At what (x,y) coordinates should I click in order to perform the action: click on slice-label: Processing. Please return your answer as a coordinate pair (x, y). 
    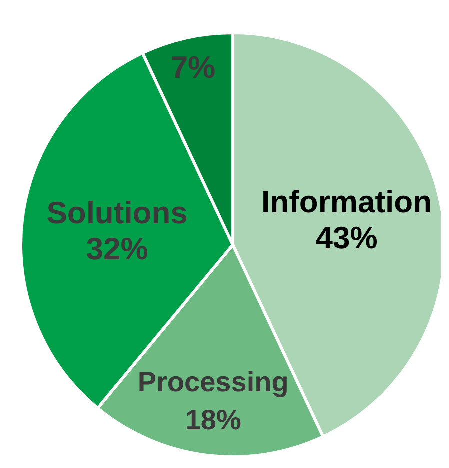
    Looking at the image, I should click on (213, 382).